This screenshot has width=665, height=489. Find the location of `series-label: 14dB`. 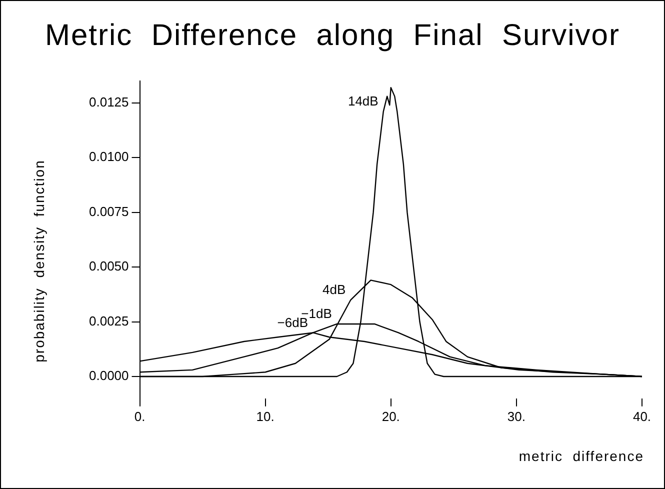

series-label: 14dB is located at coordinates (363, 101).